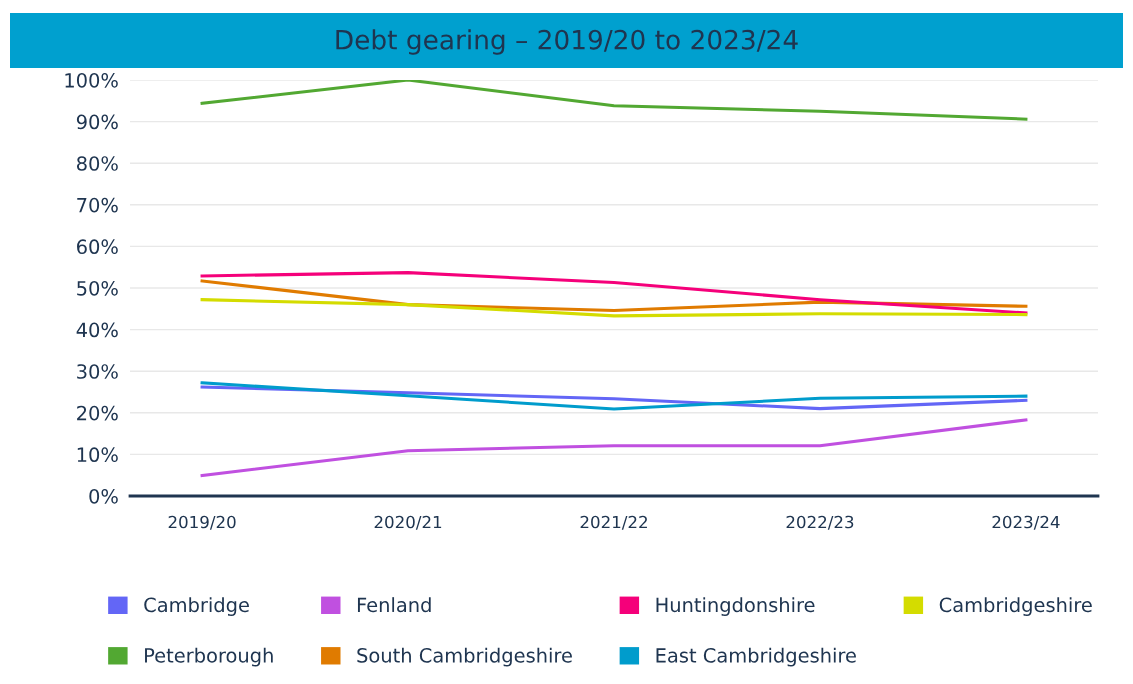 This screenshot has width=1133, height=684. What do you see at coordinates (97, 371) in the screenshot?
I see `y-tick-label: 30%` at bounding box center [97, 371].